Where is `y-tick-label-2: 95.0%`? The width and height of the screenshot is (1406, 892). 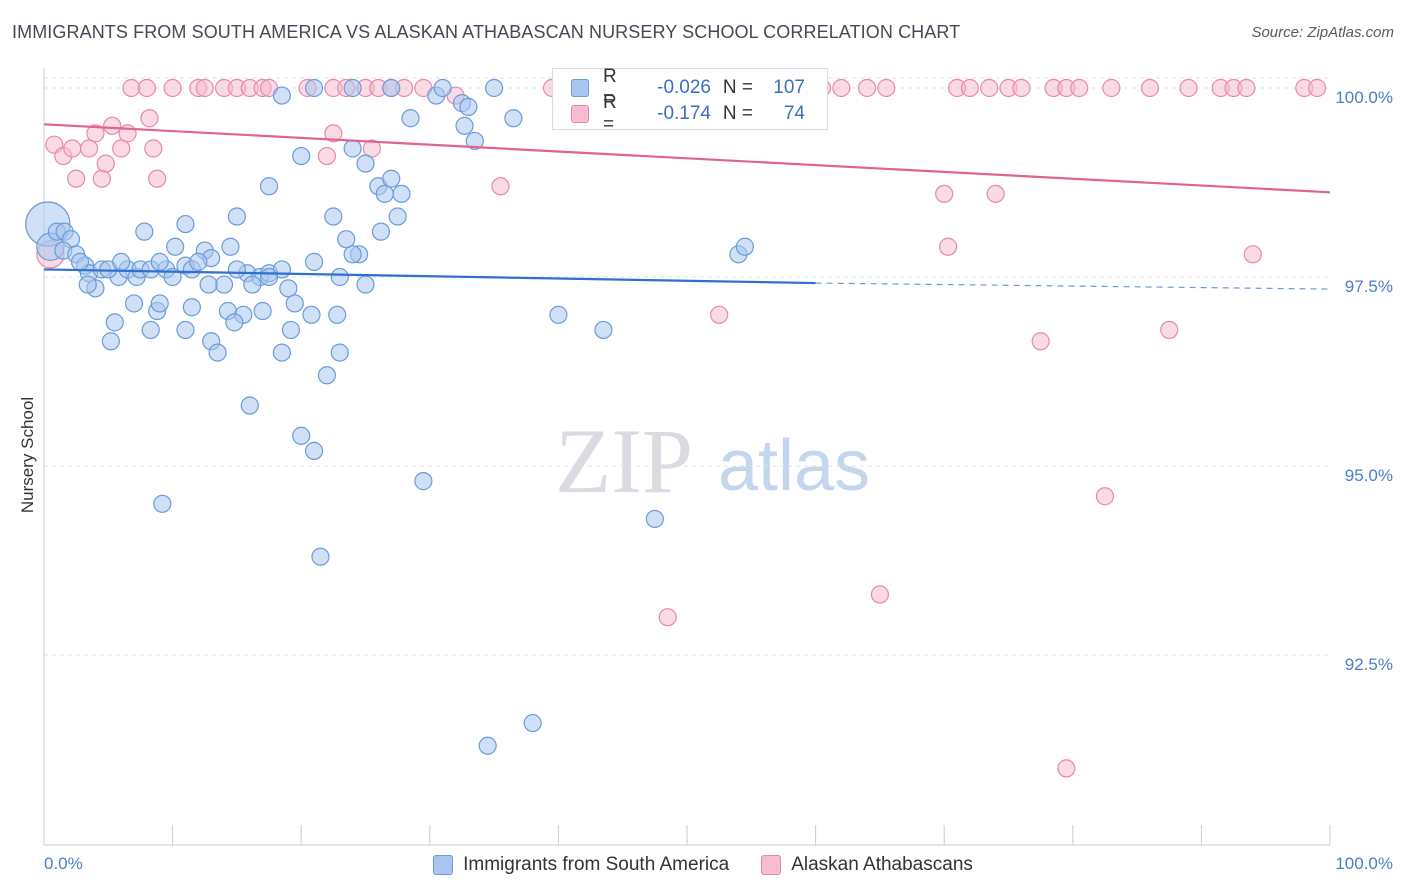
y-tick-label-2: 95.0% is located at coordinates (1369, 475).